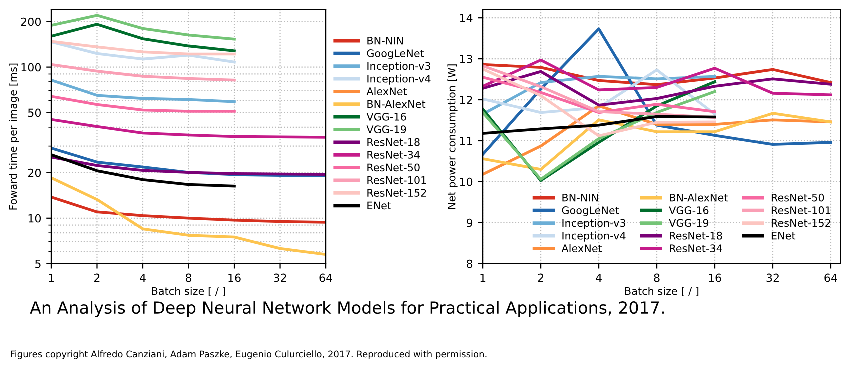 Image resolution: width=858 pixels, height=366 pixels. Describe the element at coordinates (466, 100) in the screenshot. I see `y-tick-label: 12` at that location.